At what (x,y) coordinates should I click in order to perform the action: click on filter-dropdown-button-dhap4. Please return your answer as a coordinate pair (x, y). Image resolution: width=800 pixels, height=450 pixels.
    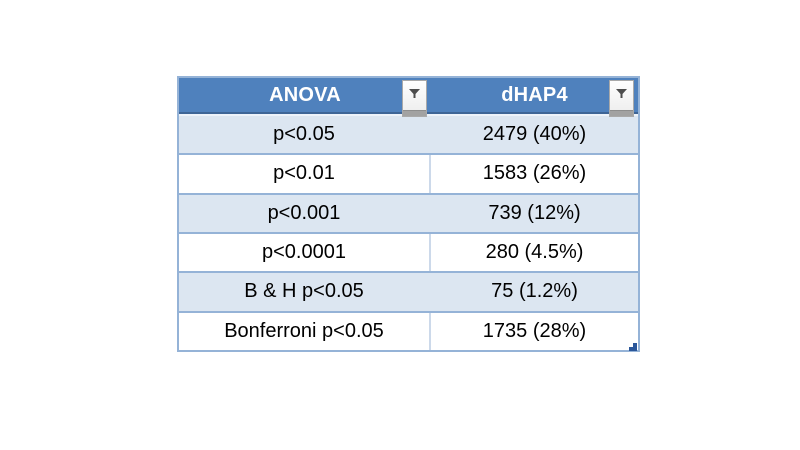
    Looking at the image, I should click on (621, 98).